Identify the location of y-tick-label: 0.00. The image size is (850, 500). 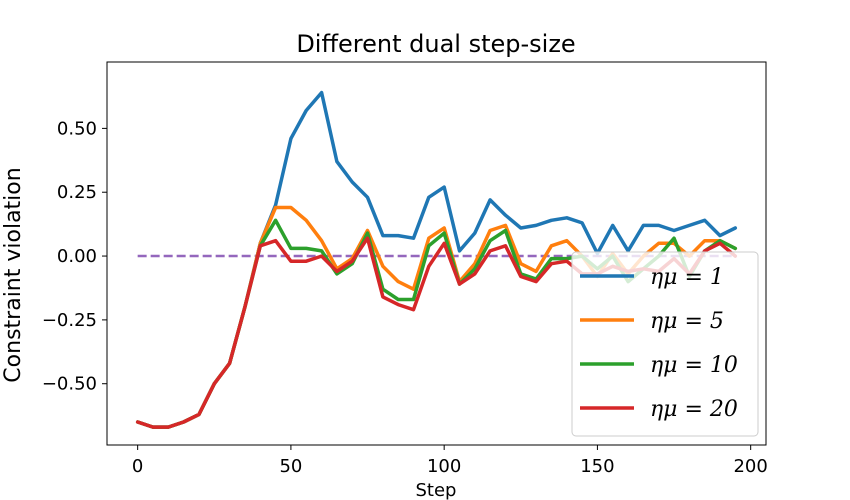
(77, 256).